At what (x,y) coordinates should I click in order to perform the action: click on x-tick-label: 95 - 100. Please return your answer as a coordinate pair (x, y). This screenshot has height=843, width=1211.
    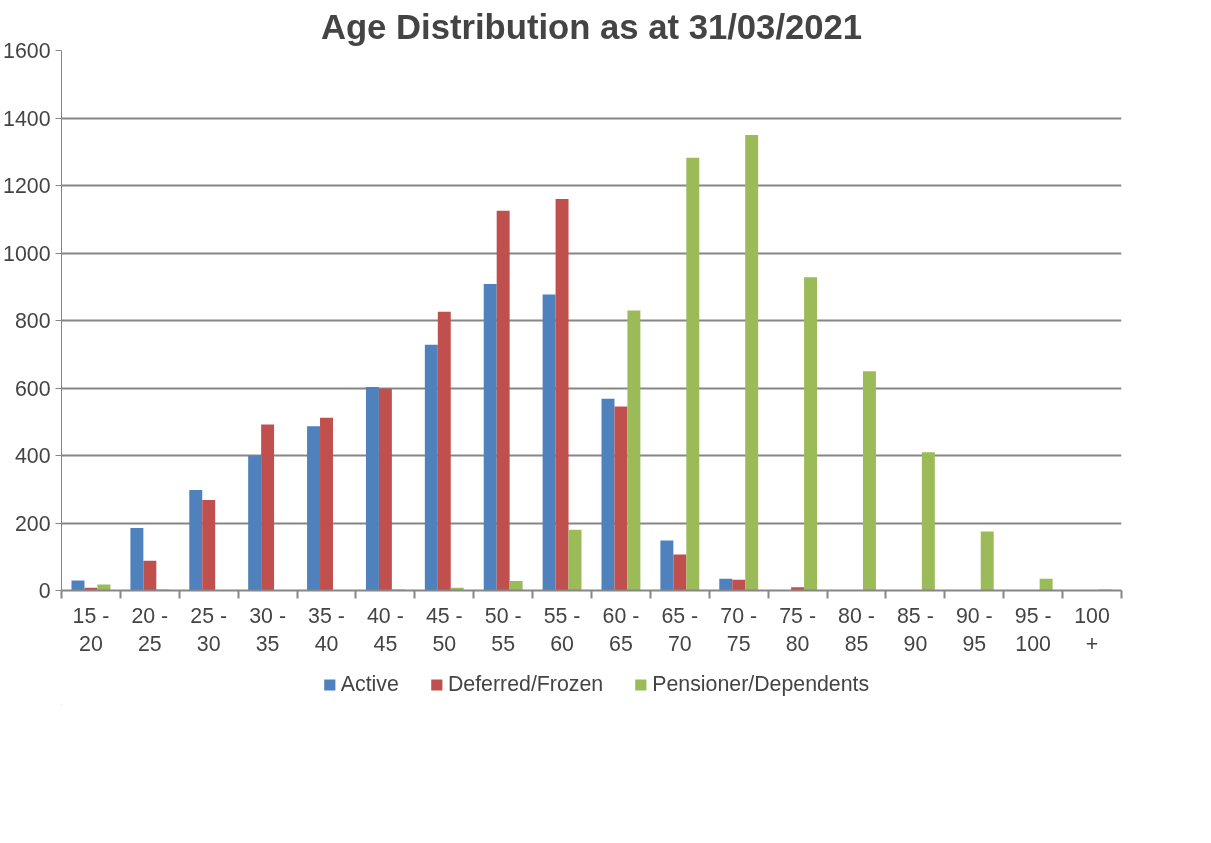
    Looking at the image, I should click on (1033, 630).